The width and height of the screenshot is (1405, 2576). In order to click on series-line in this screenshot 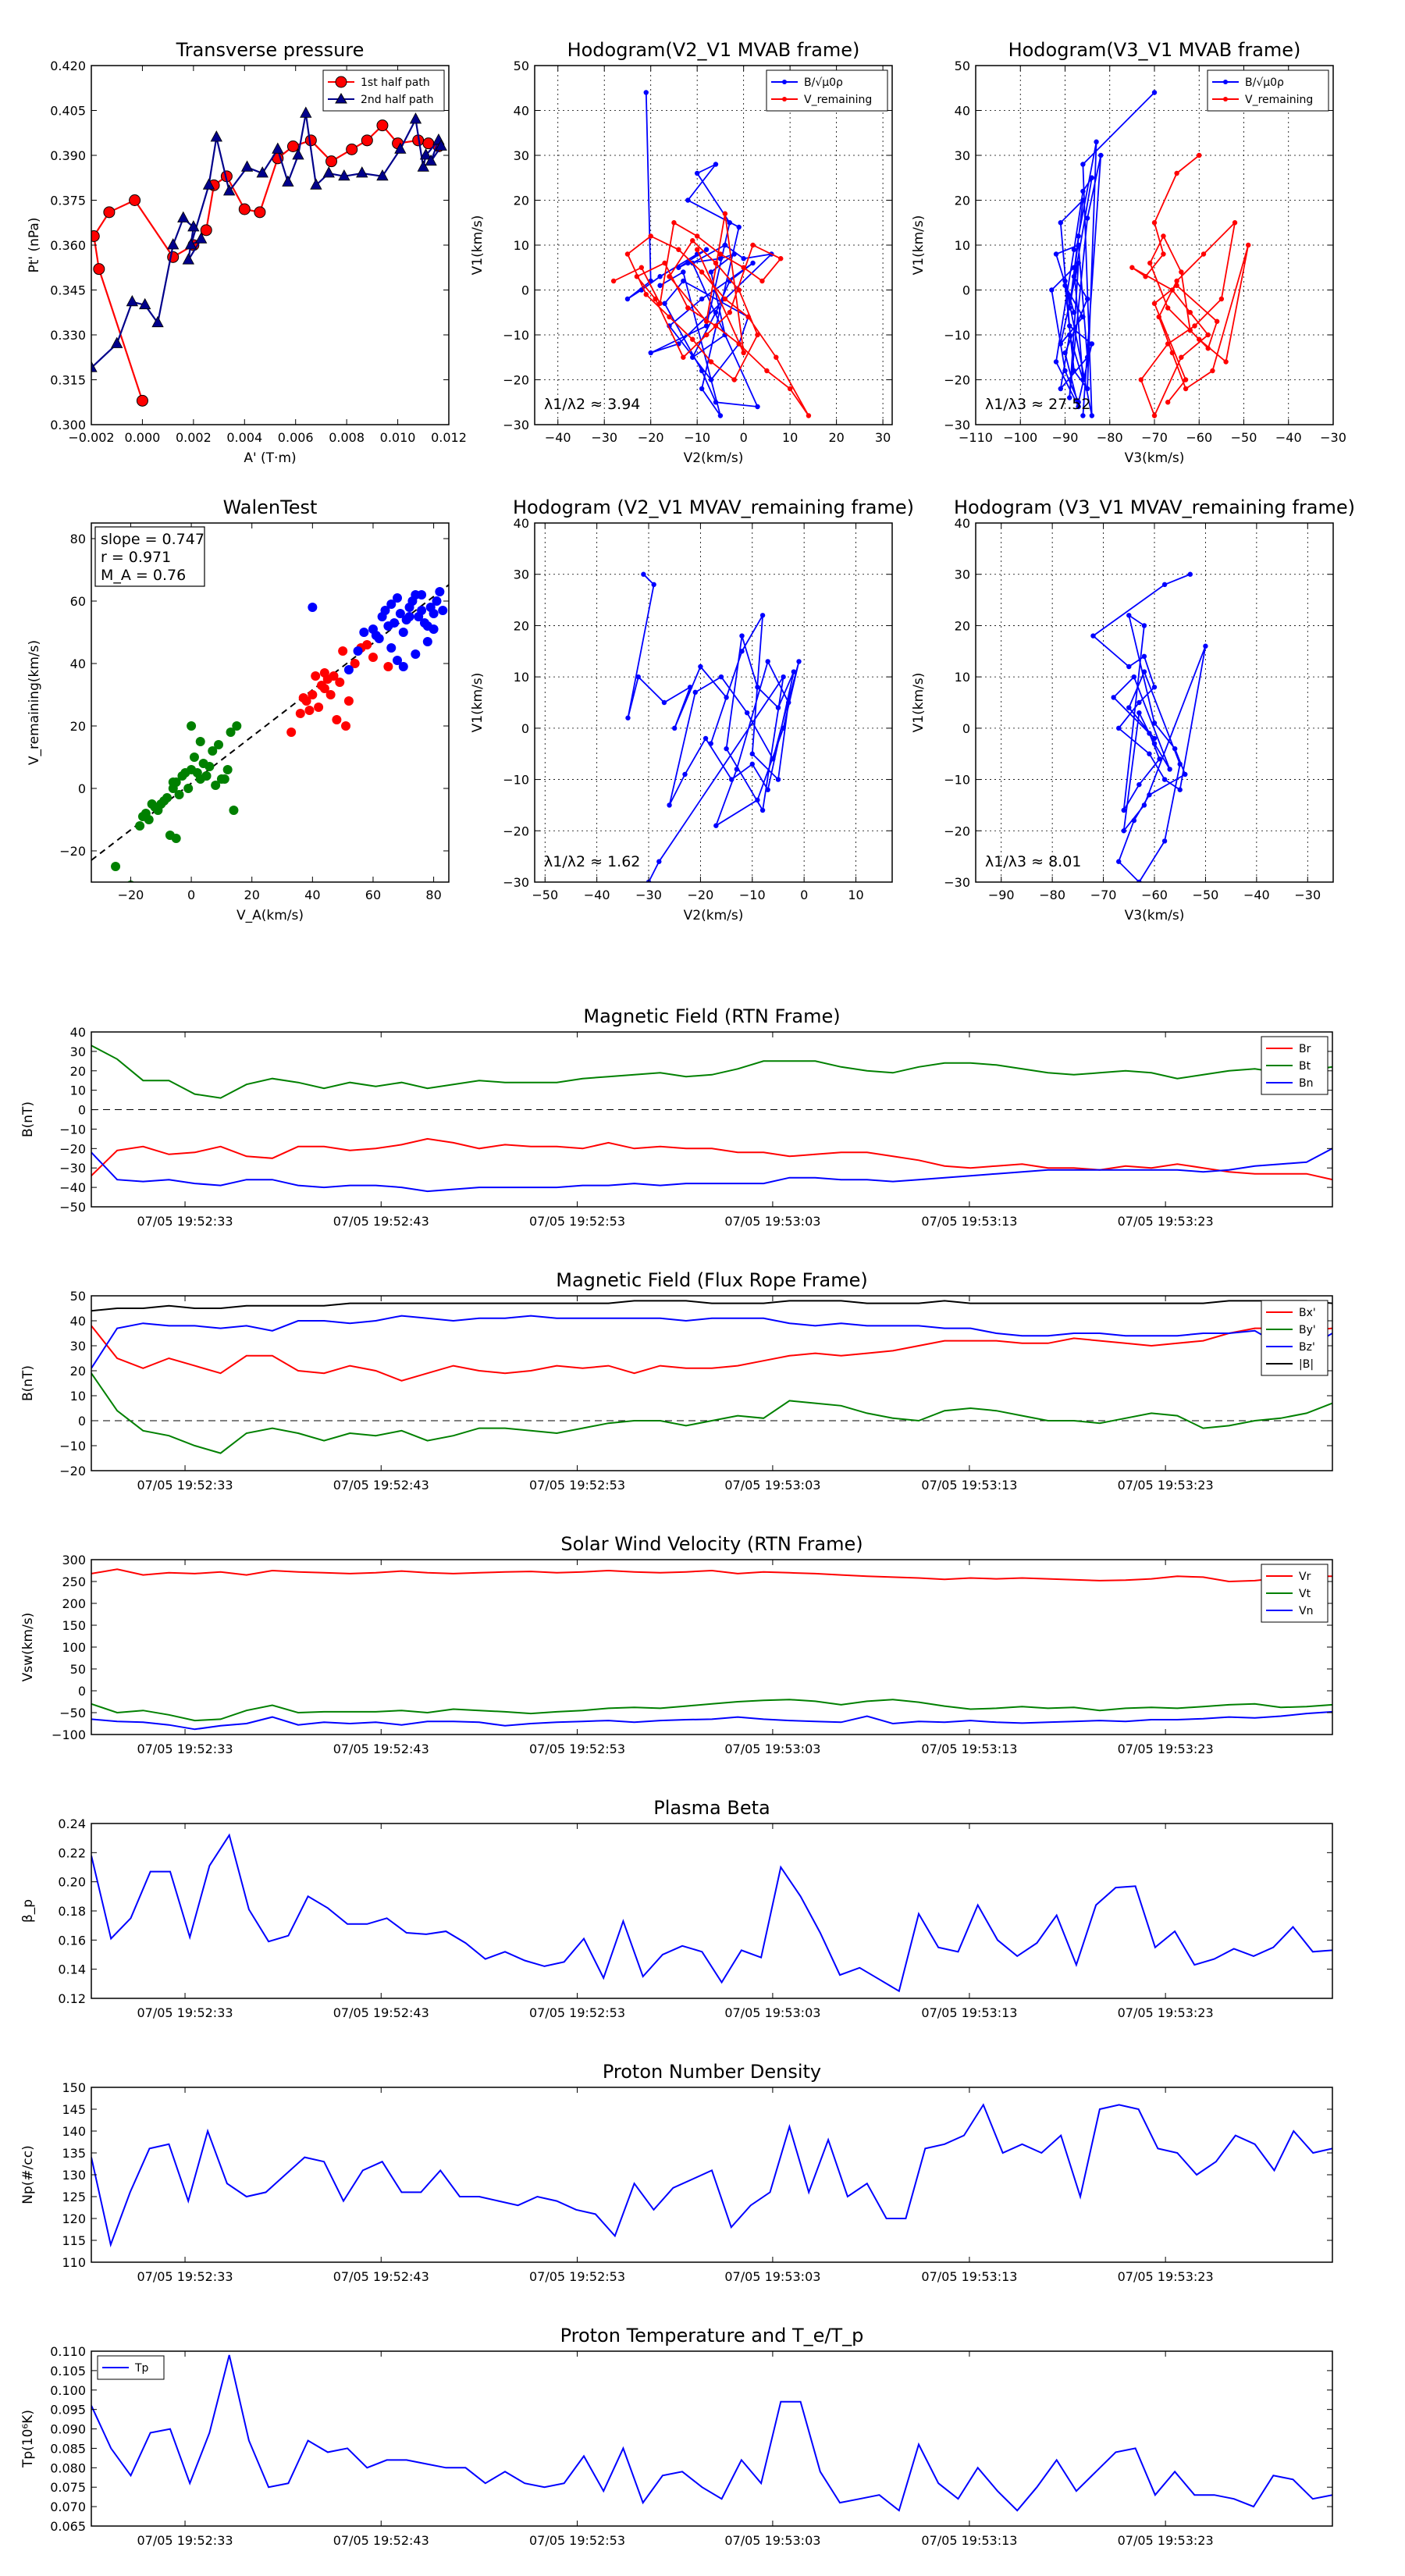, I will do `click(714, 728)`.